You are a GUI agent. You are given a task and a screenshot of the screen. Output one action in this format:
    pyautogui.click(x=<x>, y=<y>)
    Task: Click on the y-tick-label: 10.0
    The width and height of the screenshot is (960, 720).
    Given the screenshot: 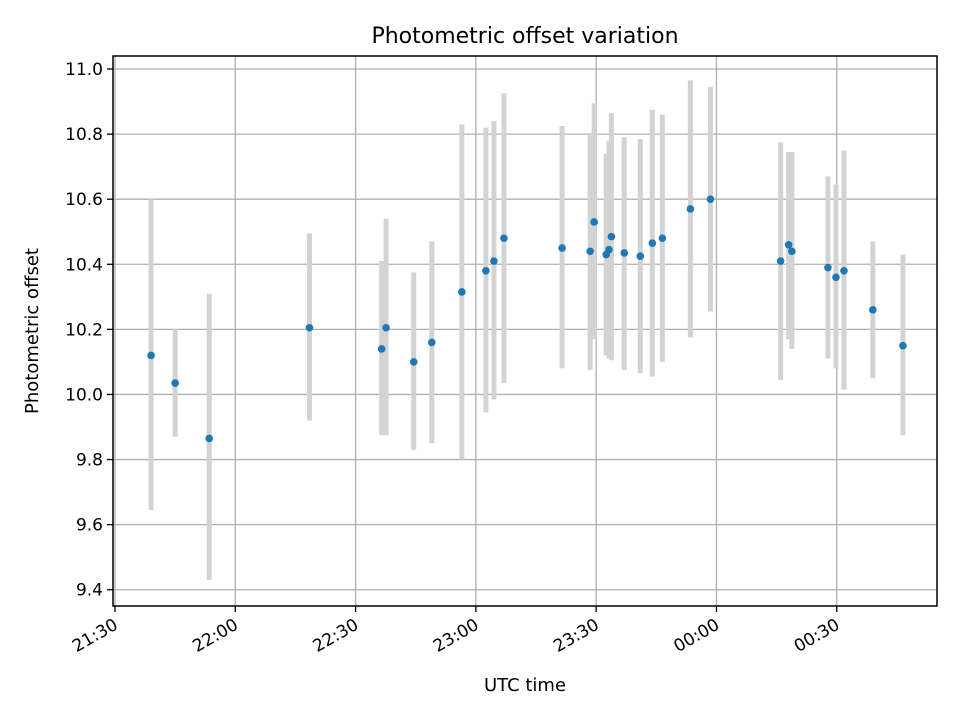 What is the action you would take?
    pyautogui.click(x=84, y=395)
    